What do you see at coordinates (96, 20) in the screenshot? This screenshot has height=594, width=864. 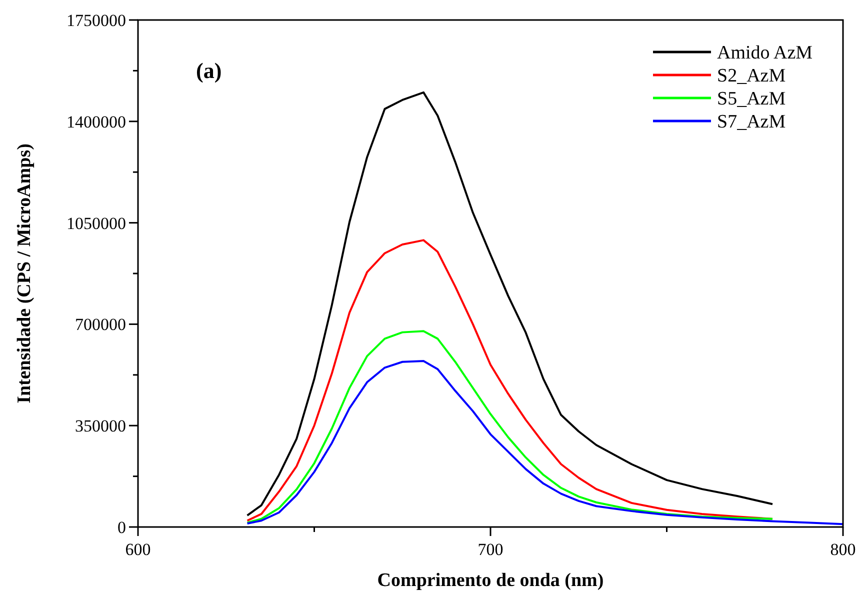 I see `y-tick-label: 1750000` at bounding box center [96, 20].